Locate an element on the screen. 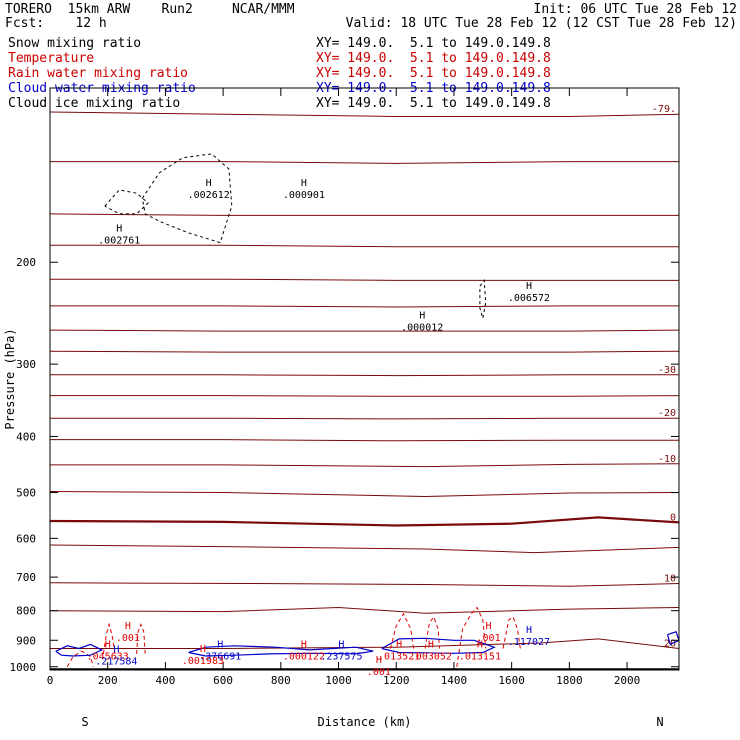  y-tick-label-5: 700 is located at coordinates (26, 577).